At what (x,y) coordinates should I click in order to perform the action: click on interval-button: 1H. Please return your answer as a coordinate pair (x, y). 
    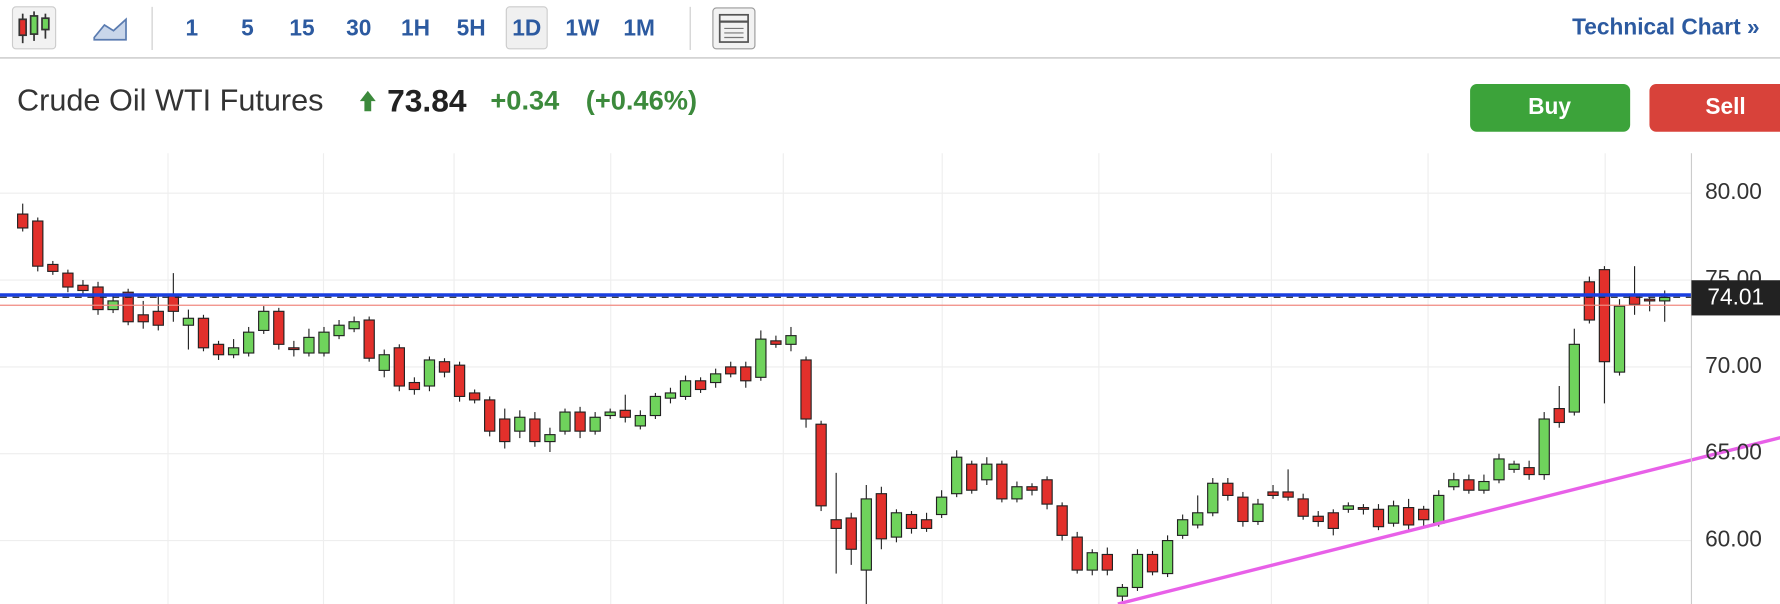
    Looking at the image, I should click on (415, 28).